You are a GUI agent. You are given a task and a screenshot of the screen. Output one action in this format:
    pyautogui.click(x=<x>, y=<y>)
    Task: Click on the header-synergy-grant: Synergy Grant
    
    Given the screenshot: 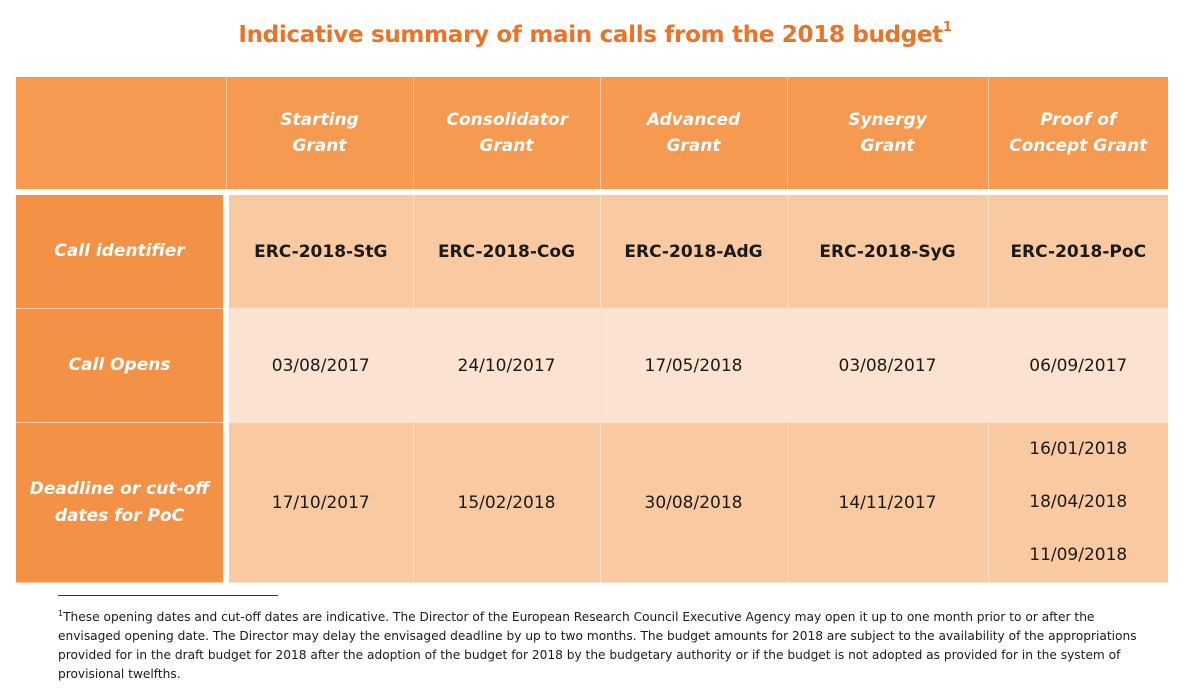 What is the action you would take?
    pyautogui.click(x=887, y=136)
    